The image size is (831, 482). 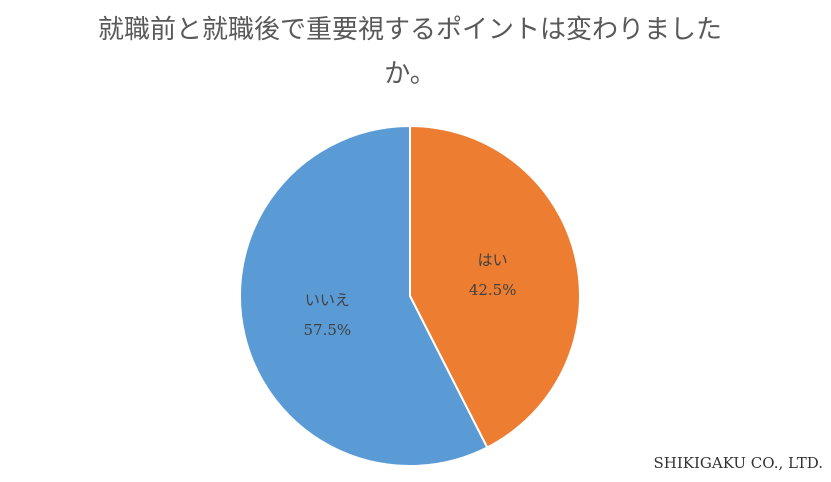 I want to click on slice-label: はい, so click(x=493, y=260).